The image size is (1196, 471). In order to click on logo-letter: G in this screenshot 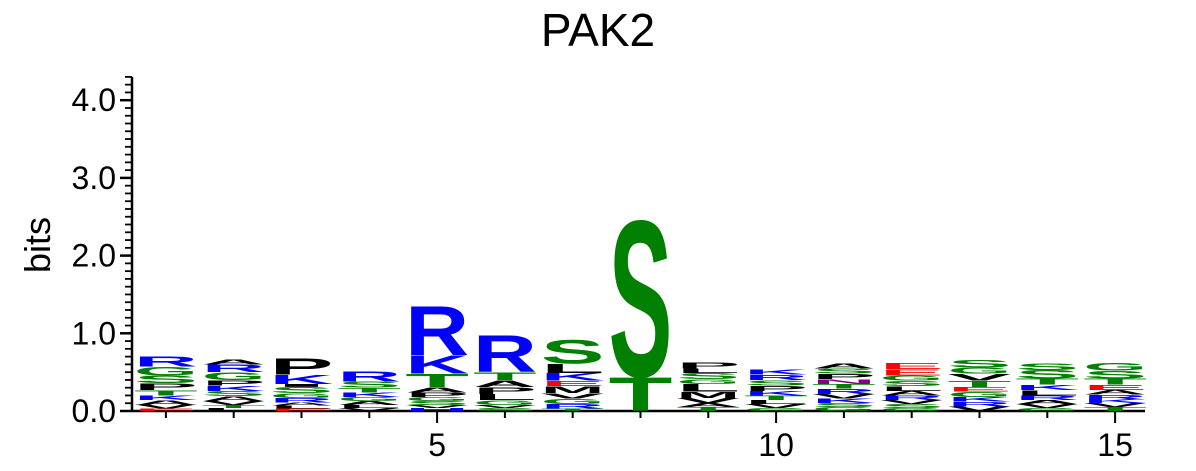, I will do `click(1115, 367)`.